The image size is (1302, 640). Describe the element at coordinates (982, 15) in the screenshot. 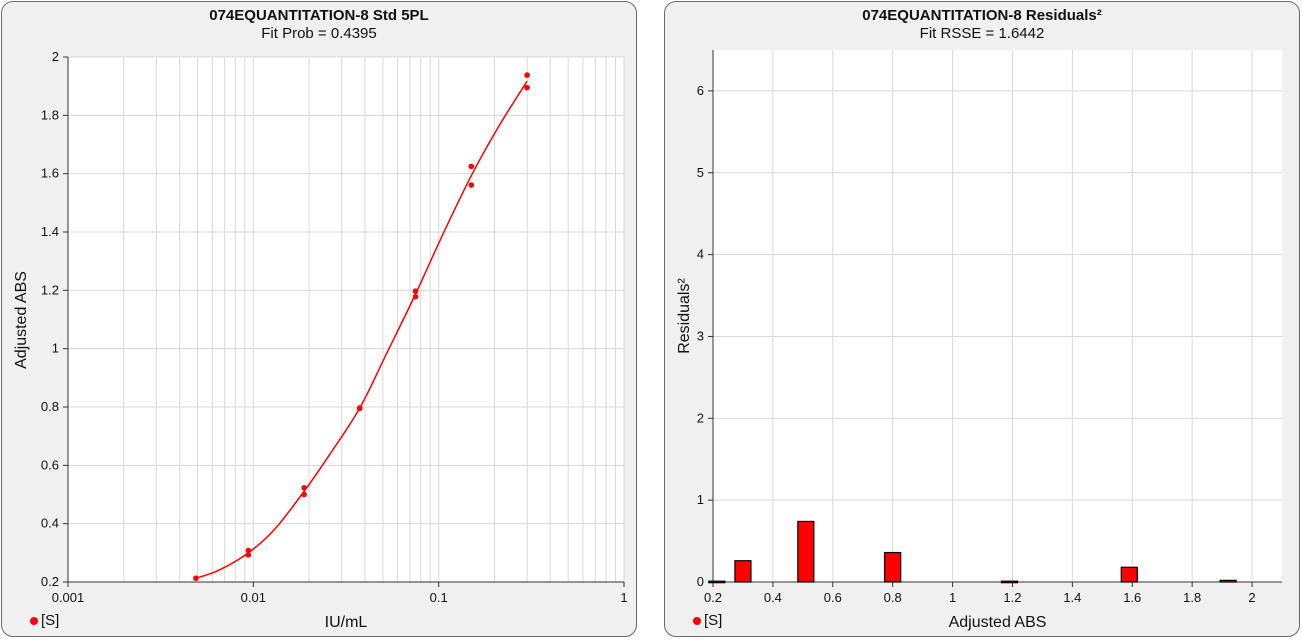

I see `chart-title: 074EQUANTITATION-8 Residuals²` at that location.